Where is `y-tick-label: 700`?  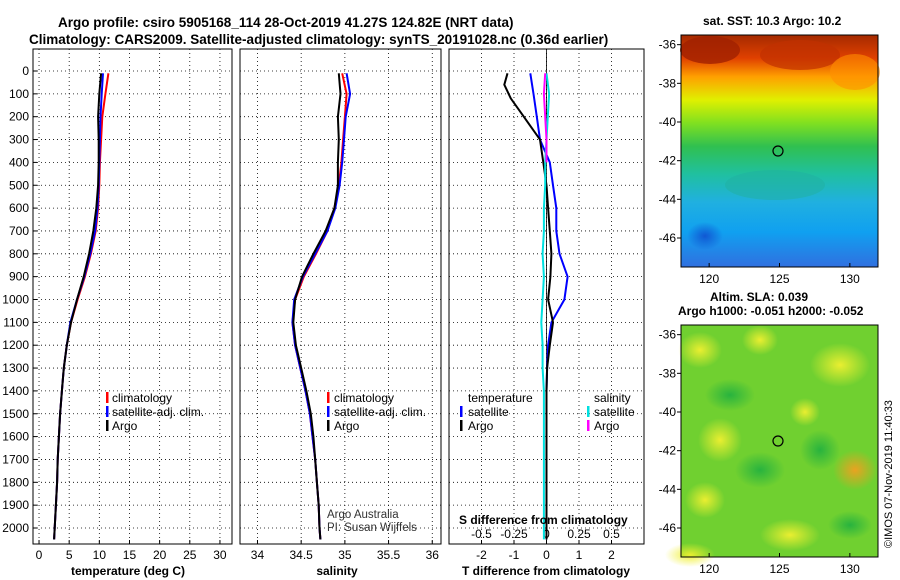
y-tick-label: 700 is located at coordinates (19, 231).